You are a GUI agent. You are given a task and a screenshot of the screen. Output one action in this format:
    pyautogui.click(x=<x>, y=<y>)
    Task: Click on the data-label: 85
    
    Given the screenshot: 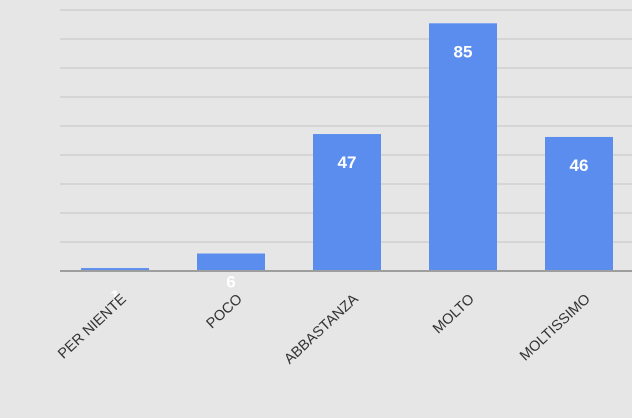 What is the action you would take?
    pyautogui.click(x=463, y=51)
    